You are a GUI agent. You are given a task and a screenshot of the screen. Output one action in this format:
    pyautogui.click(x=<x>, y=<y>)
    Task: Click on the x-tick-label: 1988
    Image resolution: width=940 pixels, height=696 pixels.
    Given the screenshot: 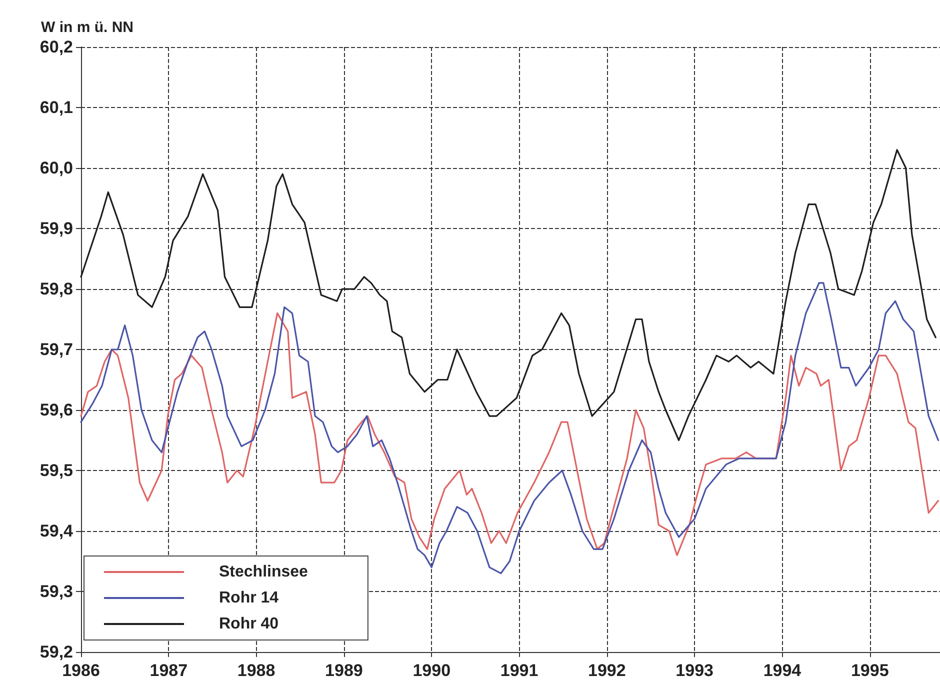 What is the action you would take?
    pyautogui.click(x=256, y=670)
    